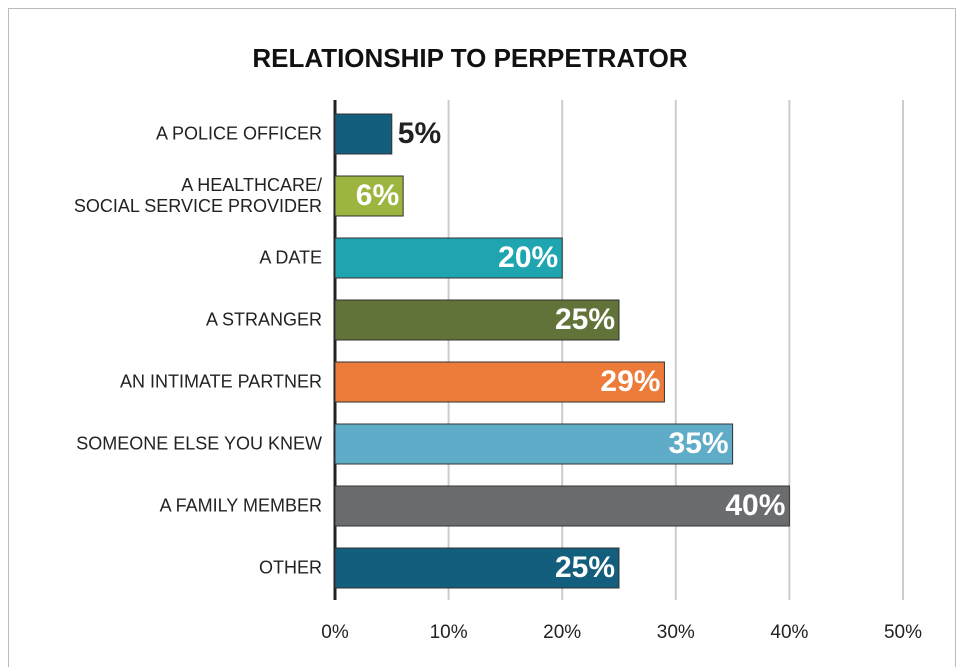 Image resolution: width=964 pixels, height=667 pixels. I want to click on y-tick-label: AN INTIMATE PARTNER, so click(220, 381).